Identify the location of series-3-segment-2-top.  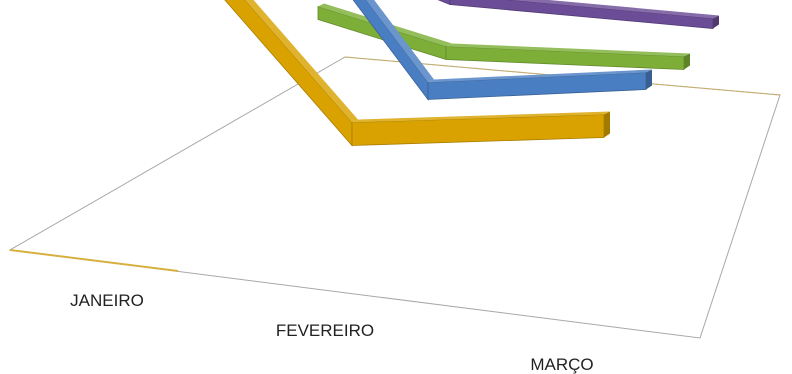
(568, 50).